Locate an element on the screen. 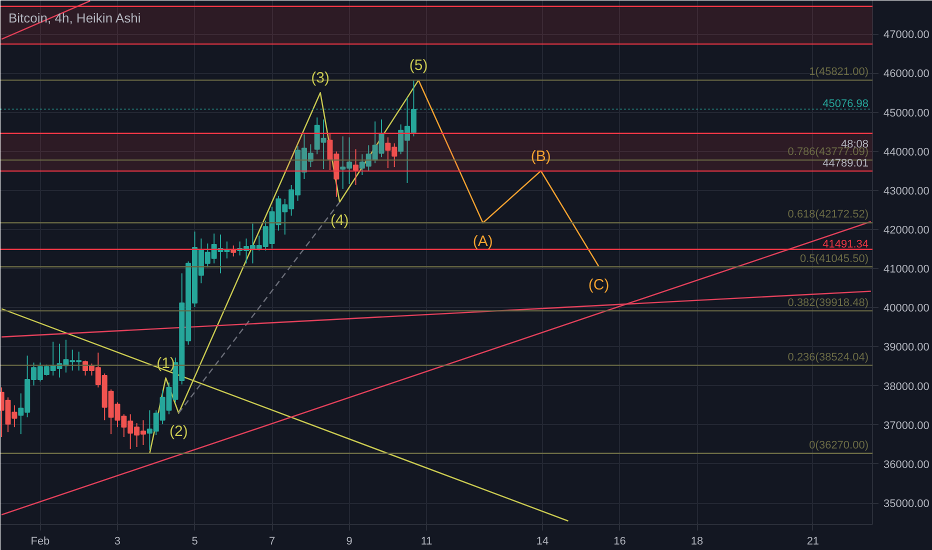 The width and height of the screenshot is (932, 550). y-tick-label: 40000.00 is located at coordinates (907, 308).